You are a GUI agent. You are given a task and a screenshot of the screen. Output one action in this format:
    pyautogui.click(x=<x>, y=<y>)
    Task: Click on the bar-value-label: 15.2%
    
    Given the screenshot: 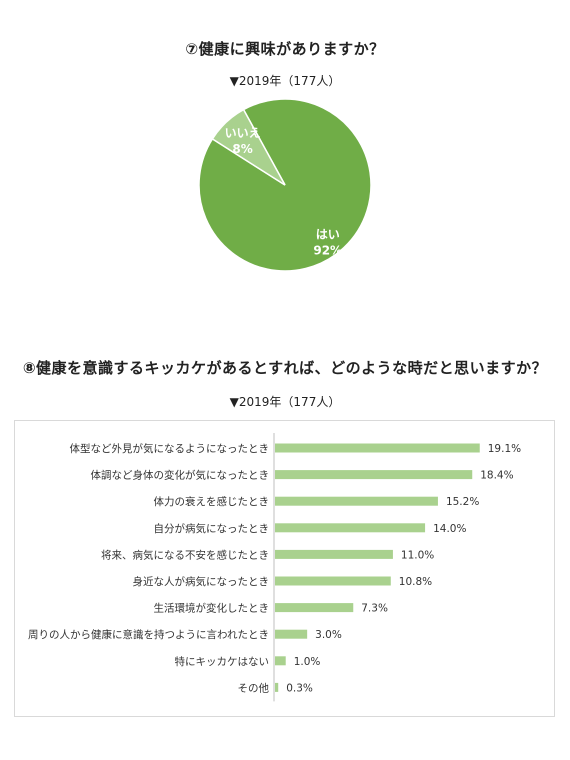 What is the action you would take?
    pyautogui.click(x=462, y=502)
    